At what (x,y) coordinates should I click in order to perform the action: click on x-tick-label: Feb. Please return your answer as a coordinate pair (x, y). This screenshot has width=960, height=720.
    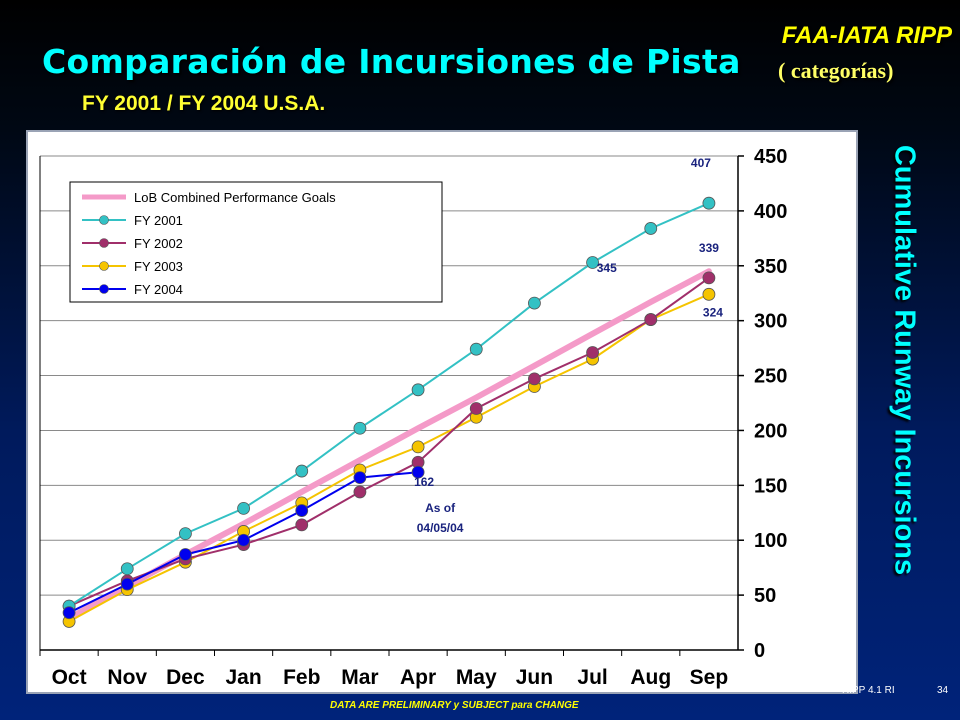
    Looking at the image, I should click on (301, 677).